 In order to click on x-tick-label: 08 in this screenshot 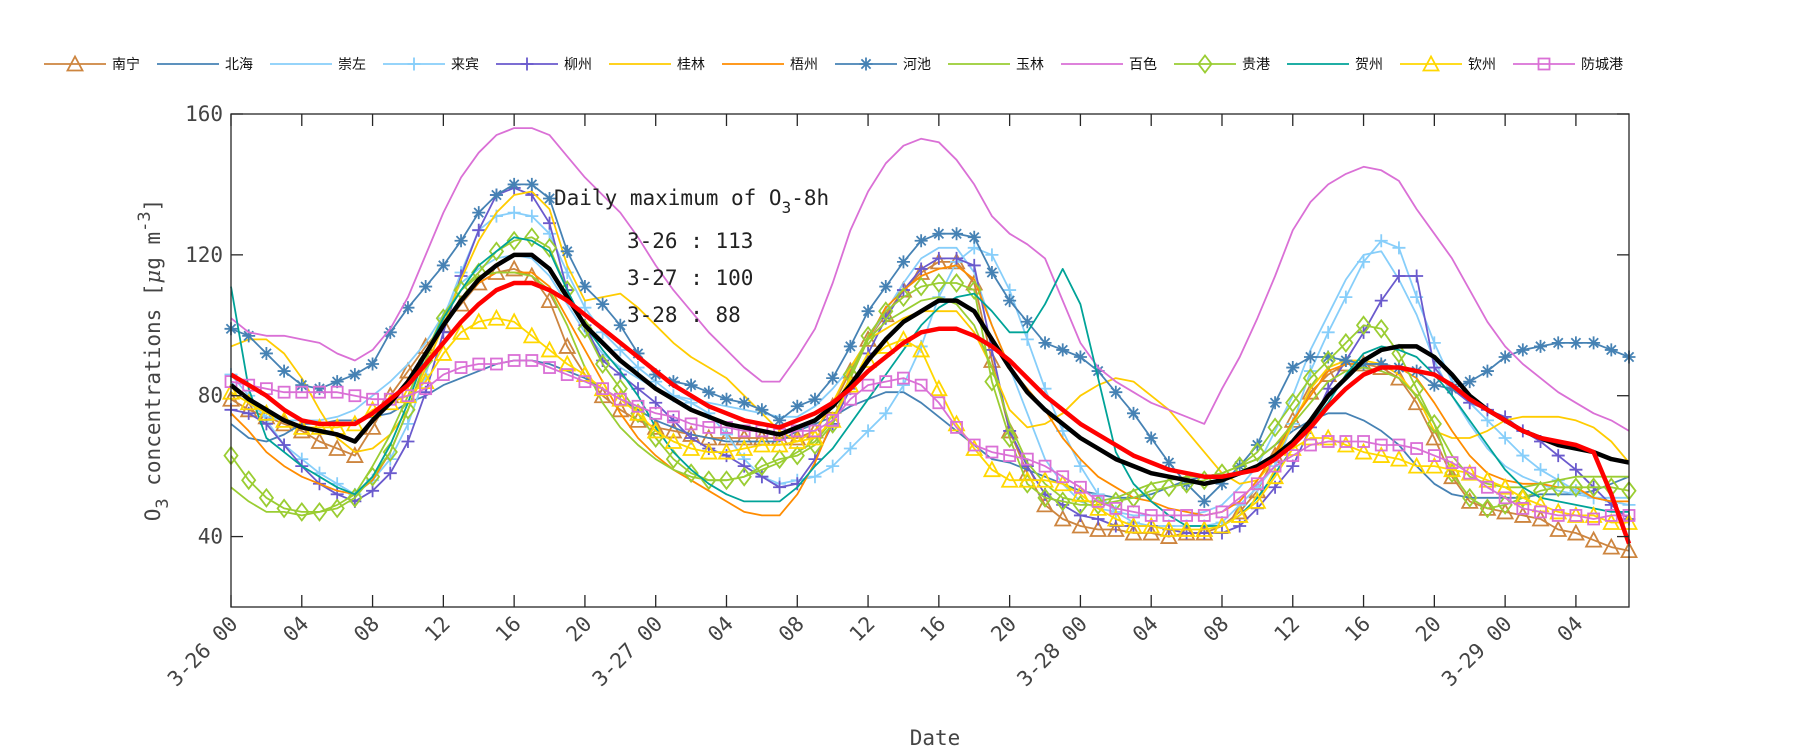, I will do `click(1216, 629)`.